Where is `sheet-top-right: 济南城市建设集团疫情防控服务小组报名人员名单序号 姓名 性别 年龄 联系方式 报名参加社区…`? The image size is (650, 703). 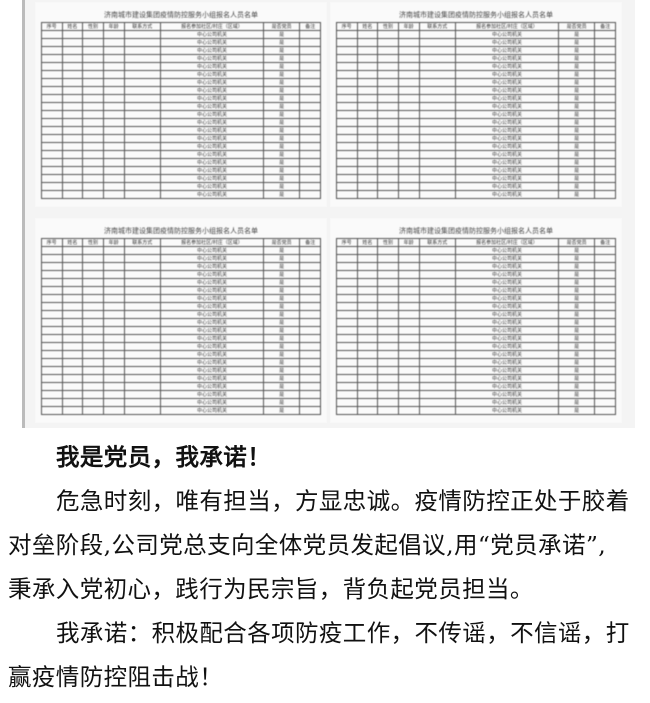 sheet-top-right: 济南城市建设集团疫情防控服务小组报名人员名单序号 姓名 性别 年龄 联系方式 报名参加社区… is located at coordinates (476, 104).